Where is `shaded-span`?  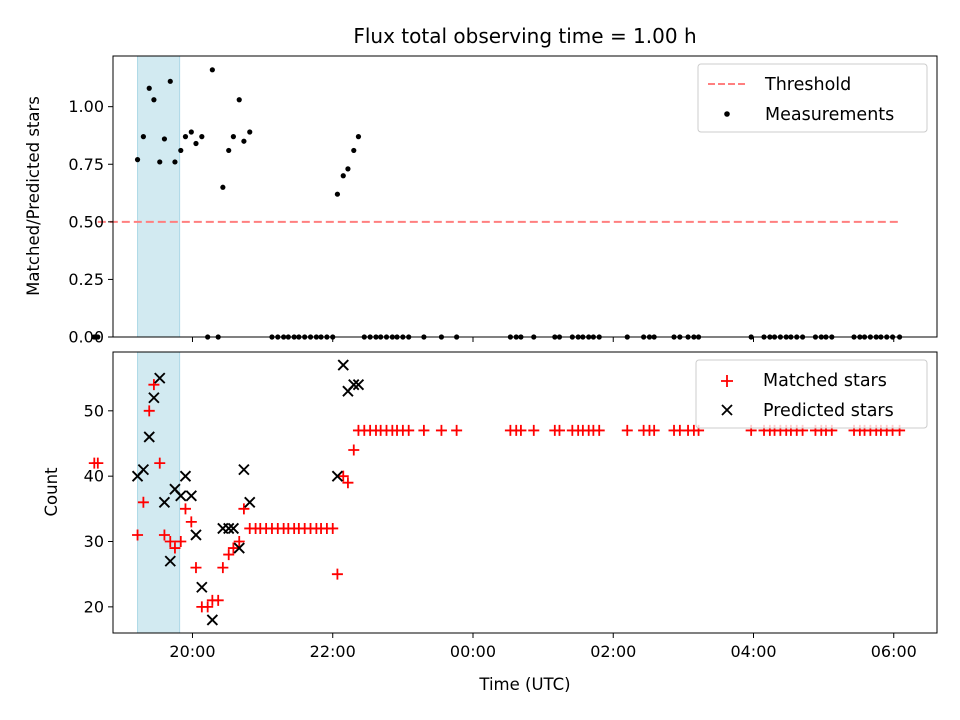
shaded-span is located at coordinates (159, 196).